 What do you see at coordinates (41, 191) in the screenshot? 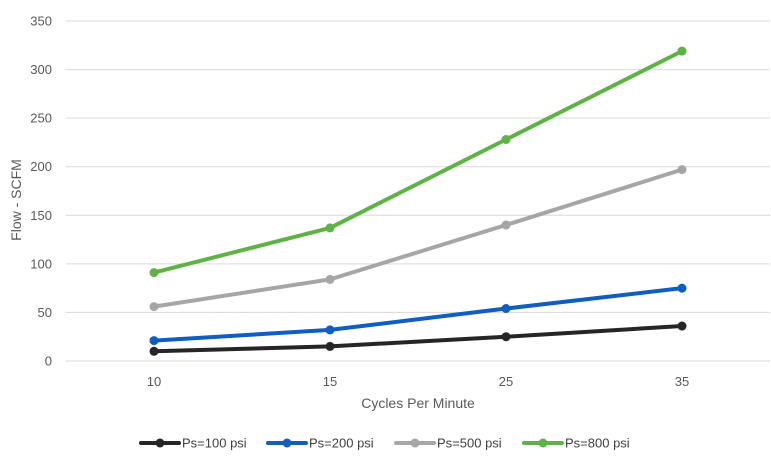
I see `y-axis-ticks: 0 50 100 150 200 250 300 350` at bounding box center [41, 191].